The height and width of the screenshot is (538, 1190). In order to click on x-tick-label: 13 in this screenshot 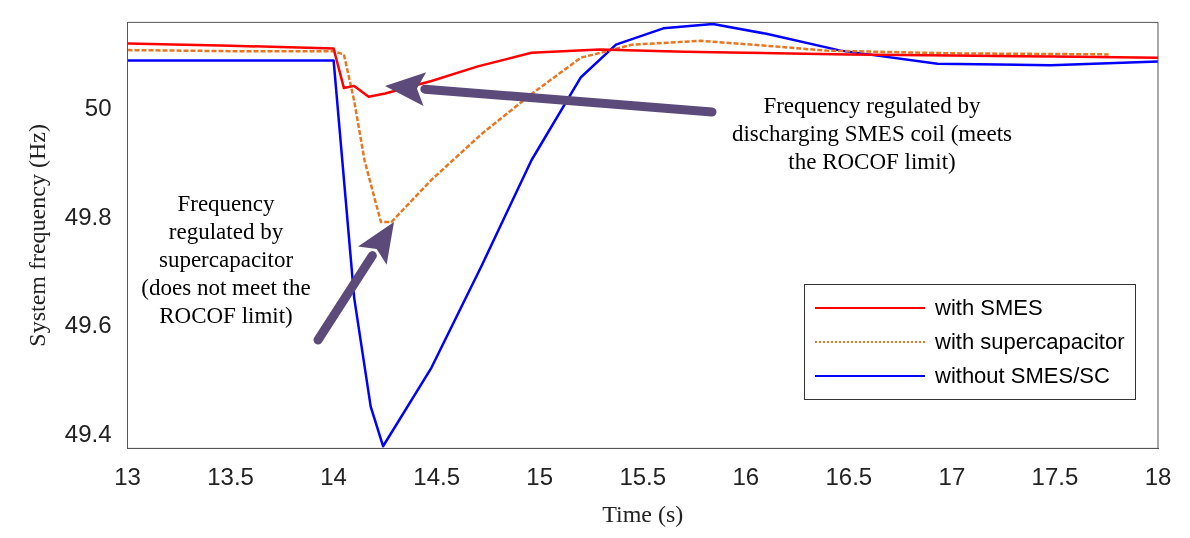, I will do `click(127, 477)`.